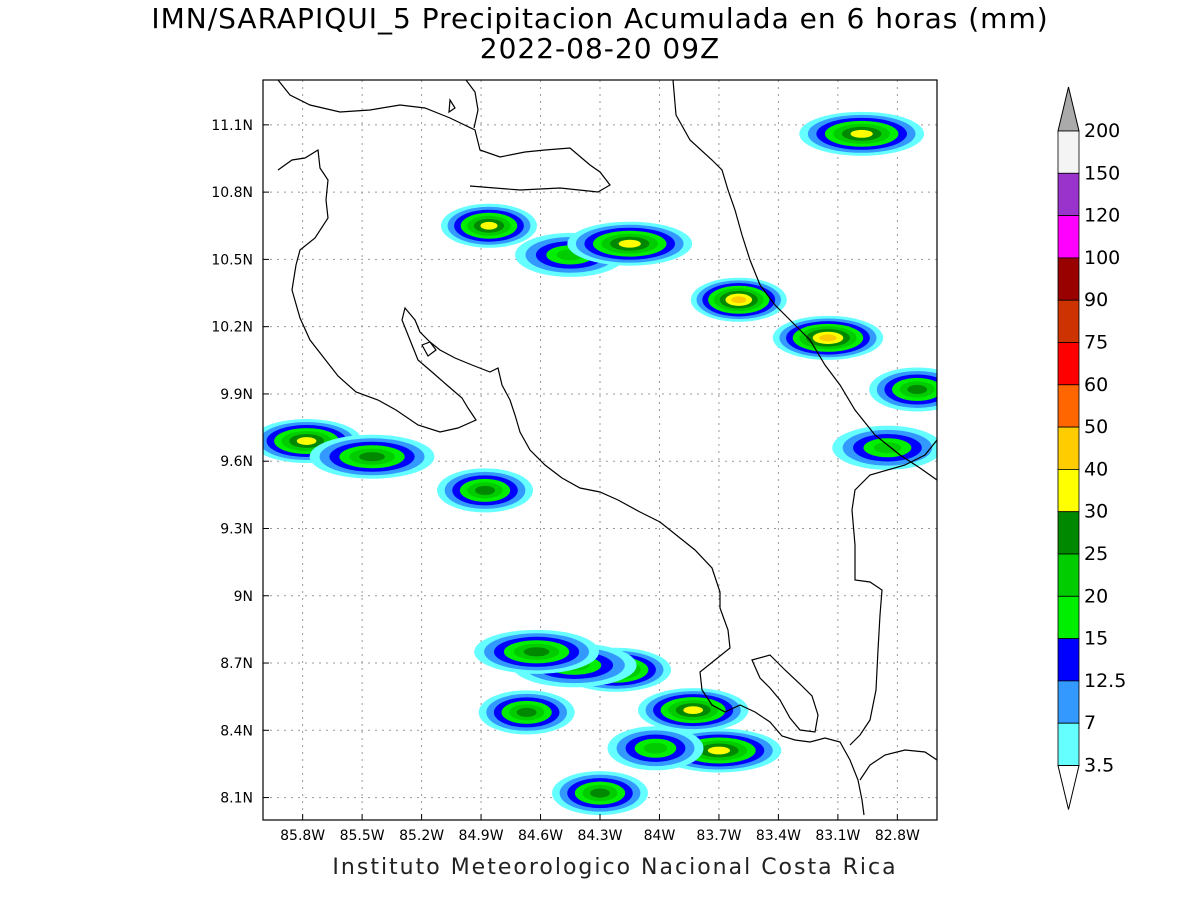  Describe the element at coordinates (232, 328) in the screenshot. I see `y-tick-label: 10.2N` at that location.